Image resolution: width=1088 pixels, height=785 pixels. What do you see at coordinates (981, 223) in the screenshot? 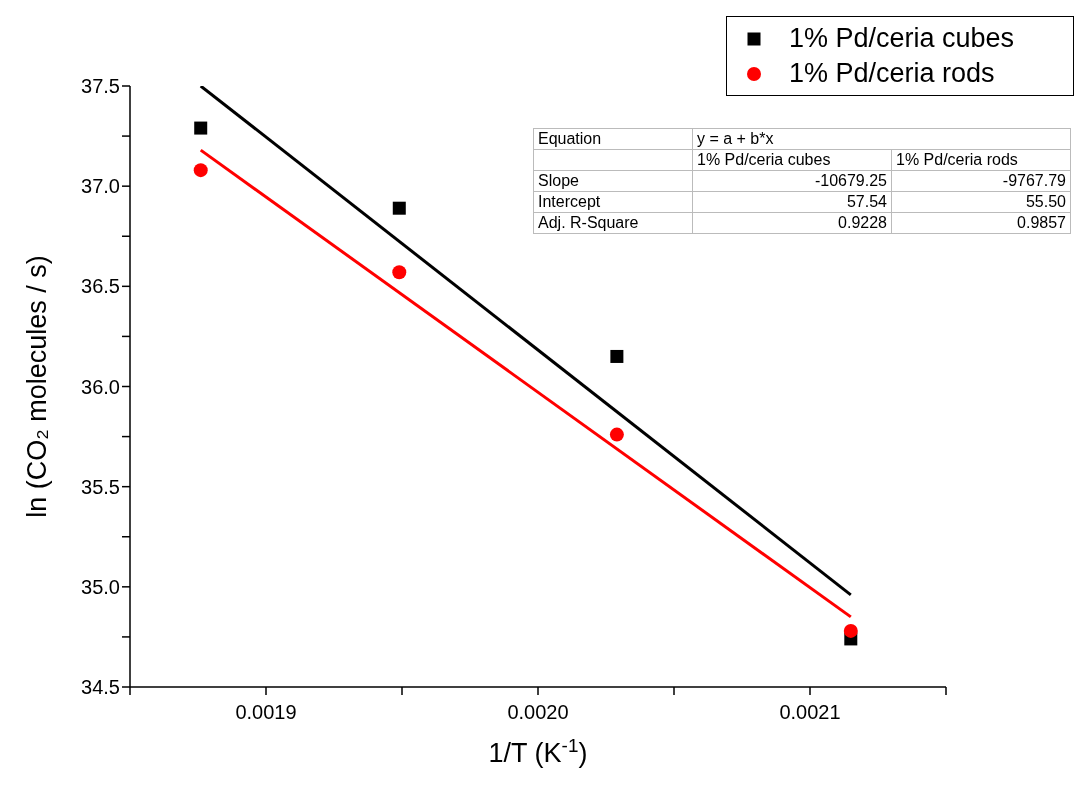
I see `text: 0.9857` at bounding box center [981, 223].